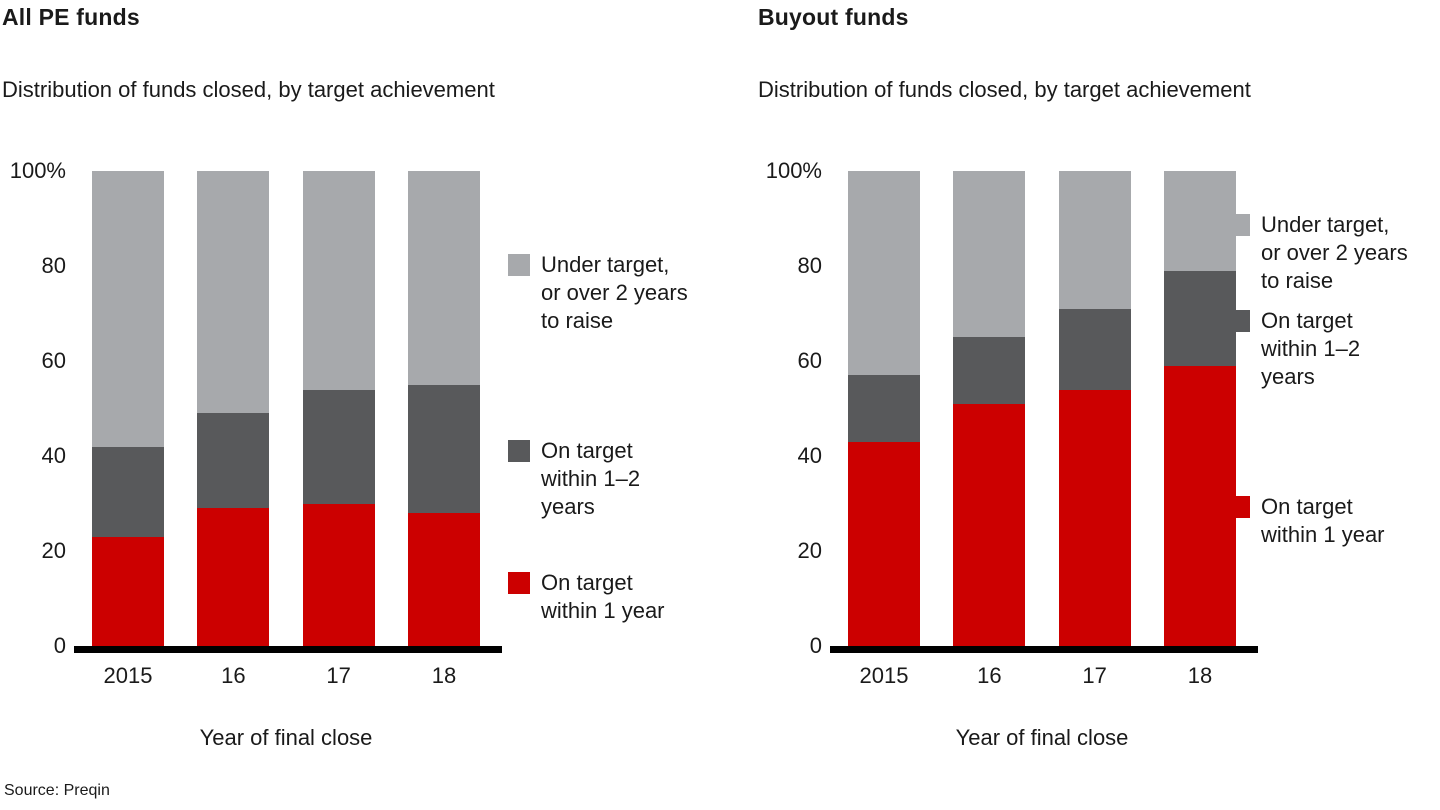  What do you see at coordinates (57, 790) in the screenshot?
I see `source-note: Source: Preqin` at bounding box center [57, 790].